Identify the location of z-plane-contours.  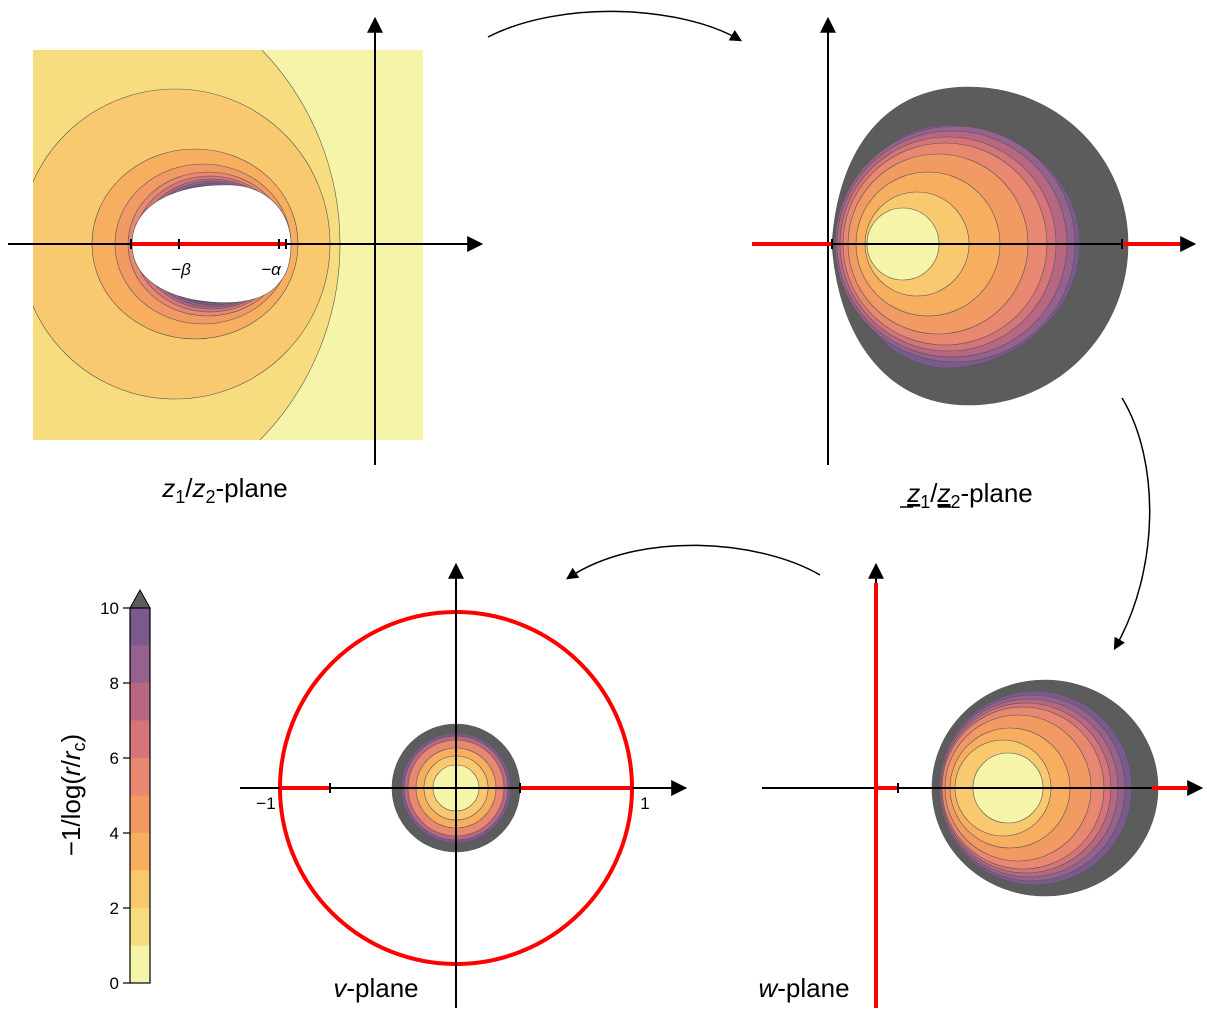
(228, 245).